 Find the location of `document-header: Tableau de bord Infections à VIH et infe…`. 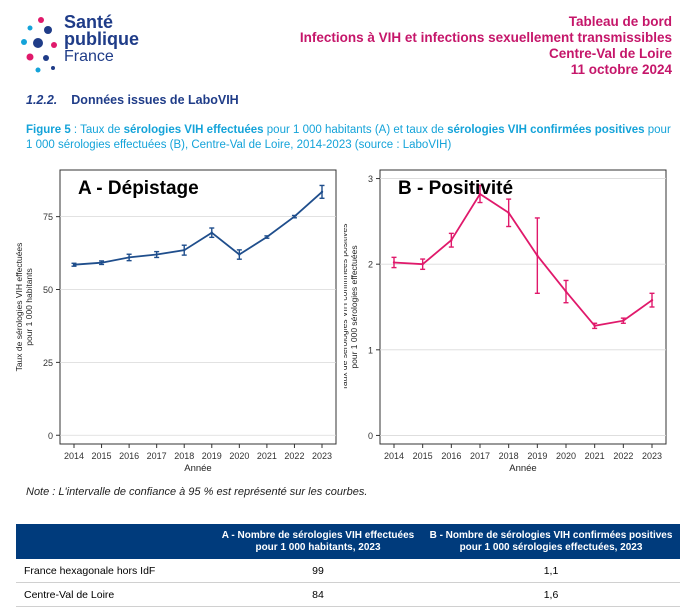

document-header: Tableau de bord Infections à VIH et infe… is located at coordinates (486, 46).